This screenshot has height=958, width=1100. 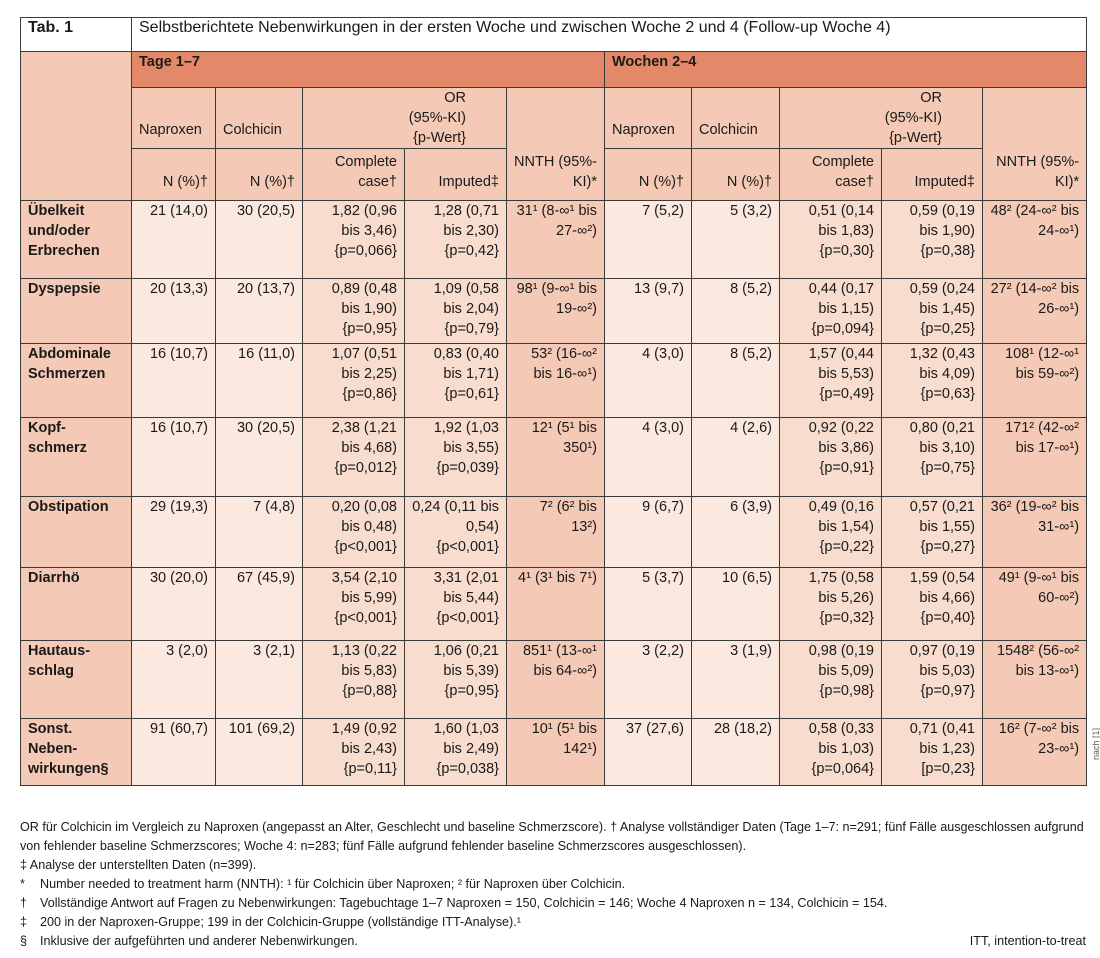 What do you see at coordinates (830, 311) in the screenshot?
I see `table-cell: 0,44 (0,17 bis 1,15) {p=0,094}` at bounding box center [830, 311].